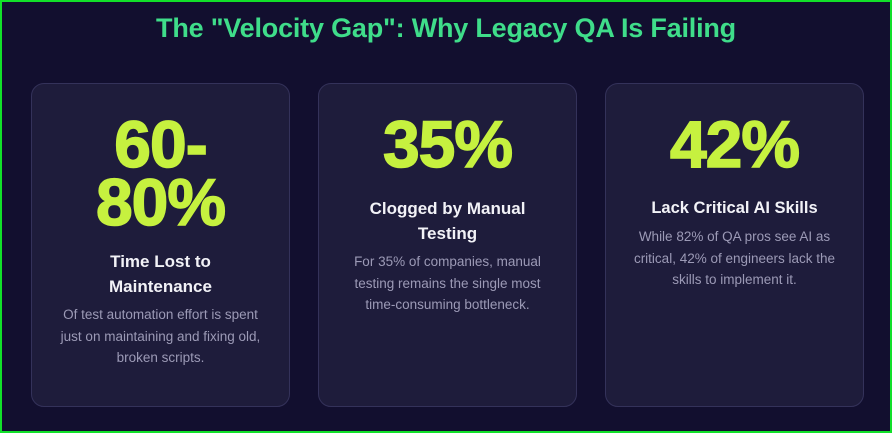  What do you see at coordinates (447, 221) in the screenshot?
I see `stat-heading: Clogged by Manual Testing` at bounding box center [447, 221].